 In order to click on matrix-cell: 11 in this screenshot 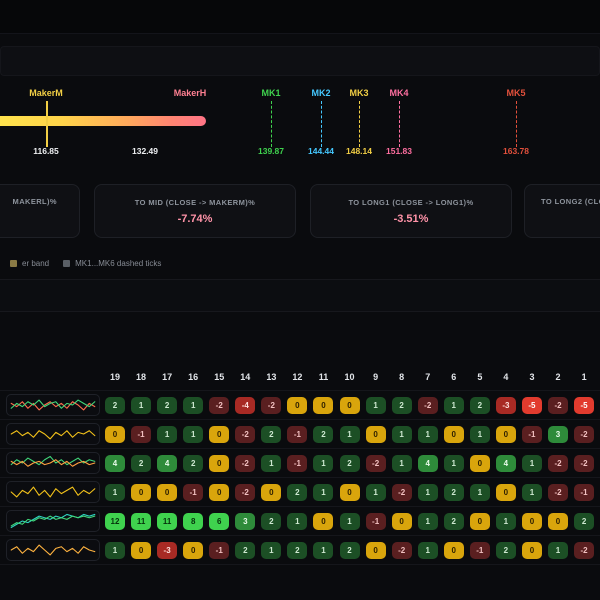, I will do `click(167, 521)`.